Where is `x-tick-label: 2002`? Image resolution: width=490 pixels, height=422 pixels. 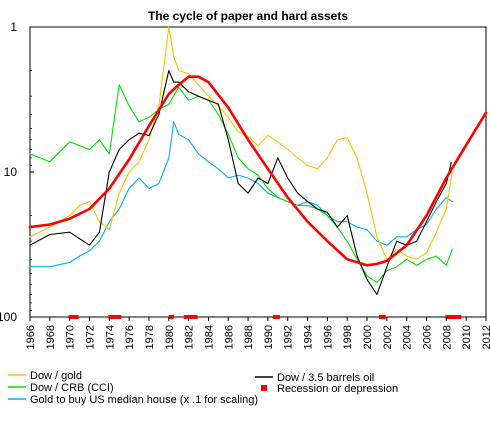
x-tick-label: 2002 is located at coordinates (388, 337).